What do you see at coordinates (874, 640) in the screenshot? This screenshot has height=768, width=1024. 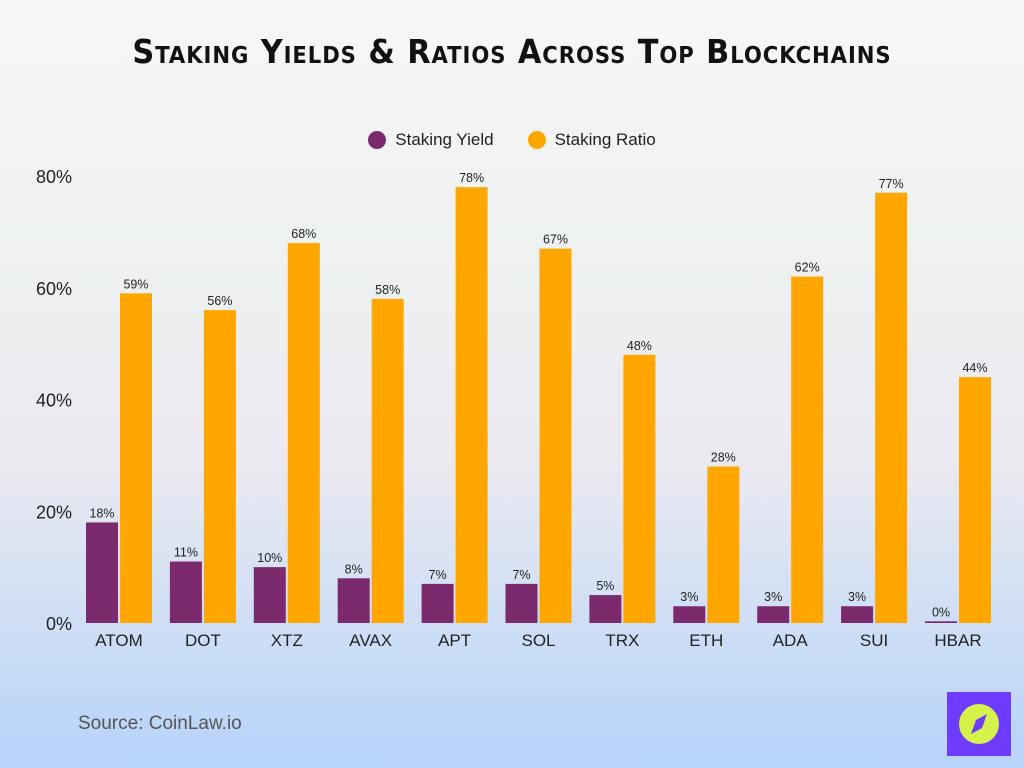 I see `x-tick-label: SUI` at bounding box center [874, 640].